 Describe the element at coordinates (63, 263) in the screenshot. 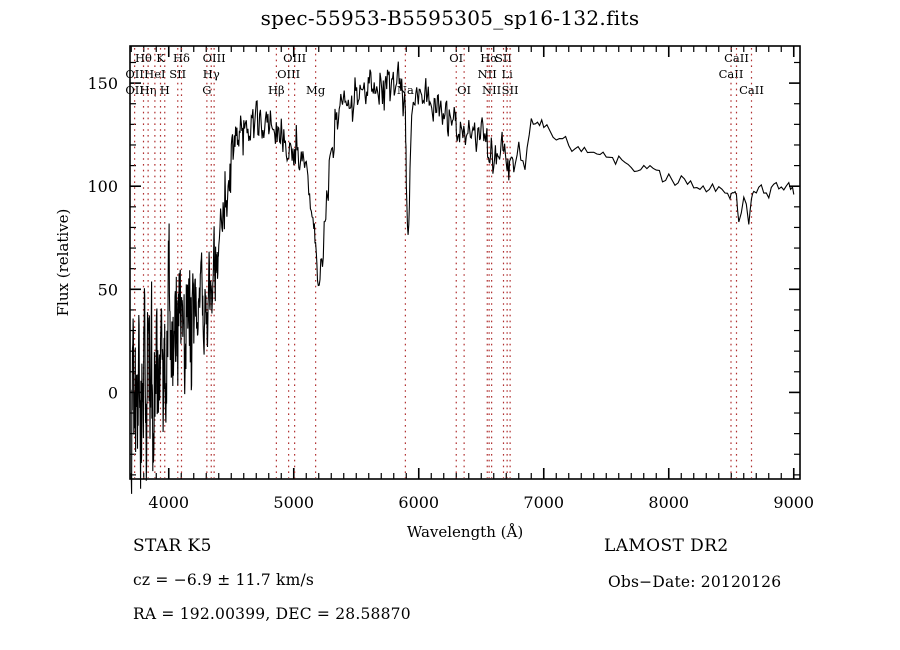

I see `y-axis-title: Flux (relative)` at that location.